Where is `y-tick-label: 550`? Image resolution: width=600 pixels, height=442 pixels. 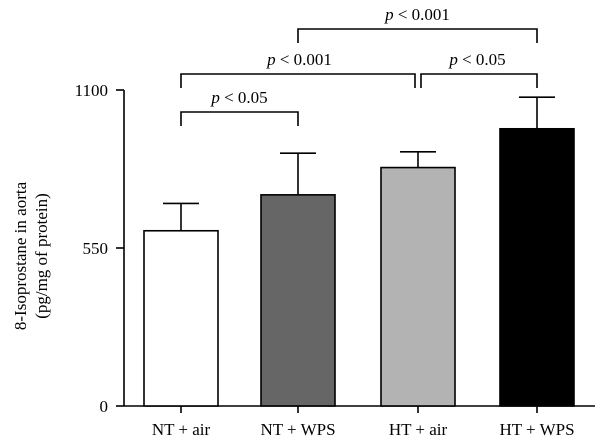
y-tick-label: 550 is located at coordinates (96, 248).